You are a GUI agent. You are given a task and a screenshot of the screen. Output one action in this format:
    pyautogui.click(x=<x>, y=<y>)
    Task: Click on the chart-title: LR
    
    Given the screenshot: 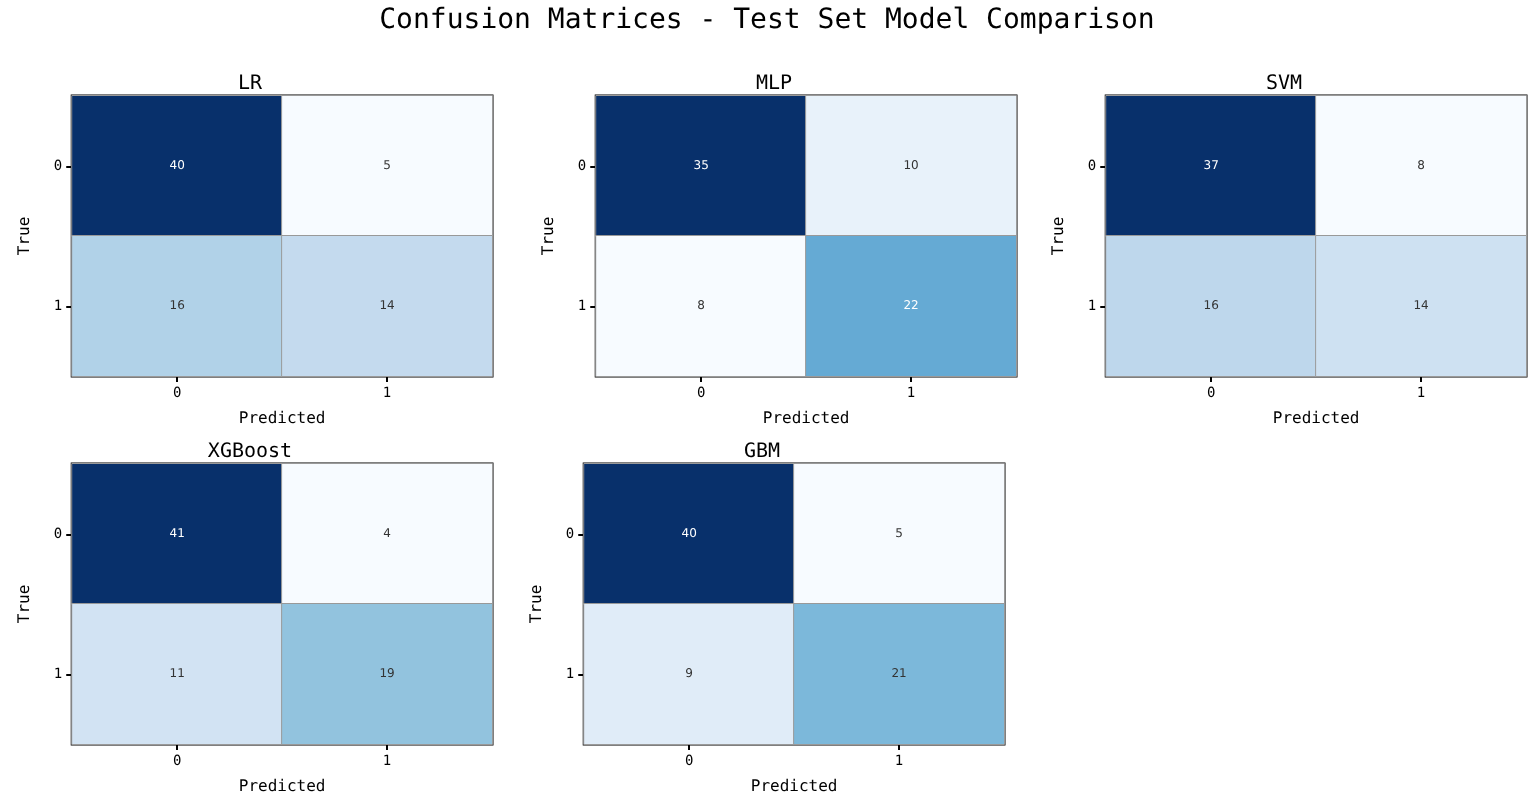 What is the action you would take?
    pyautogui.click(x=250, y=84)
    